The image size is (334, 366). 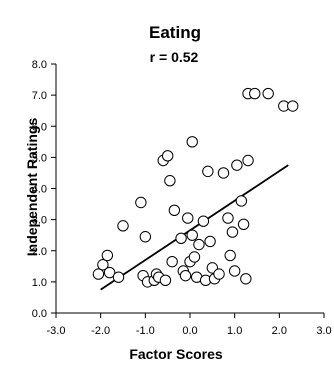 What do you see at coordinates (175, 32) in the screenshot?
I see `chart-title: Eating` at bounding box center [175, 32].